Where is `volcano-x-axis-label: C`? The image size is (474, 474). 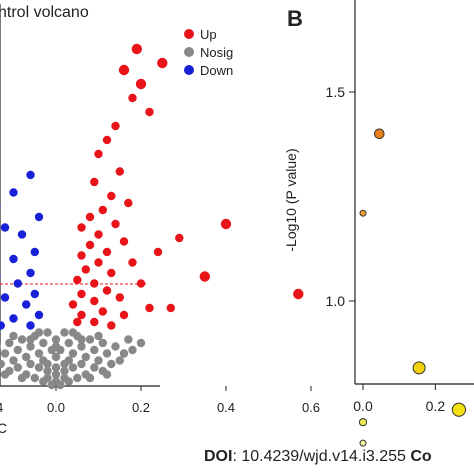
volcano-x-axis-label: C is located at coordinates (3, 428).